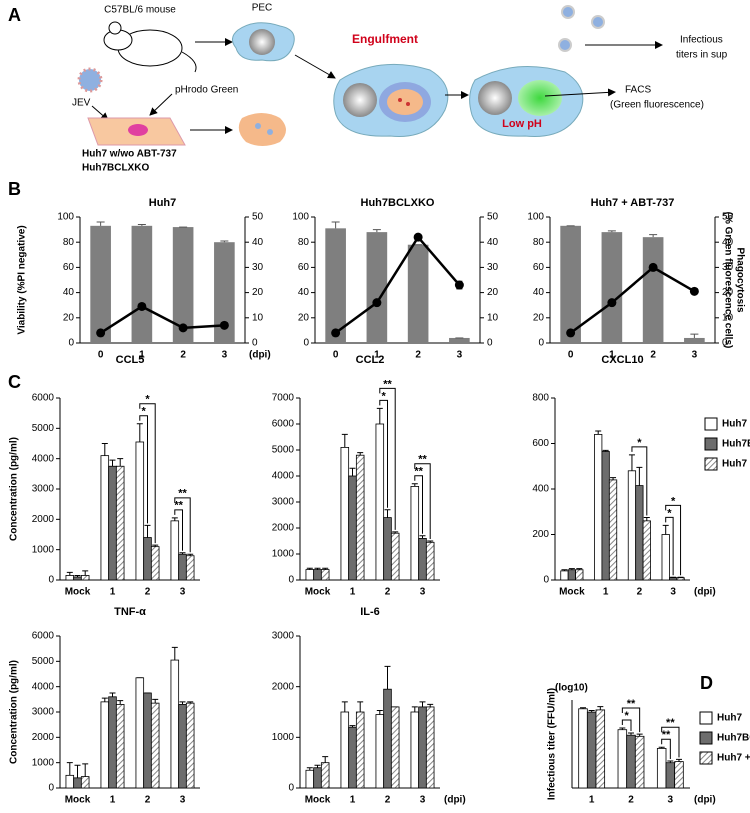 This screenshot has width=750, height=813. Describe the element at coordinates (78, 800) in the screenshot. I see `x-tick-label: Mock` at that location.